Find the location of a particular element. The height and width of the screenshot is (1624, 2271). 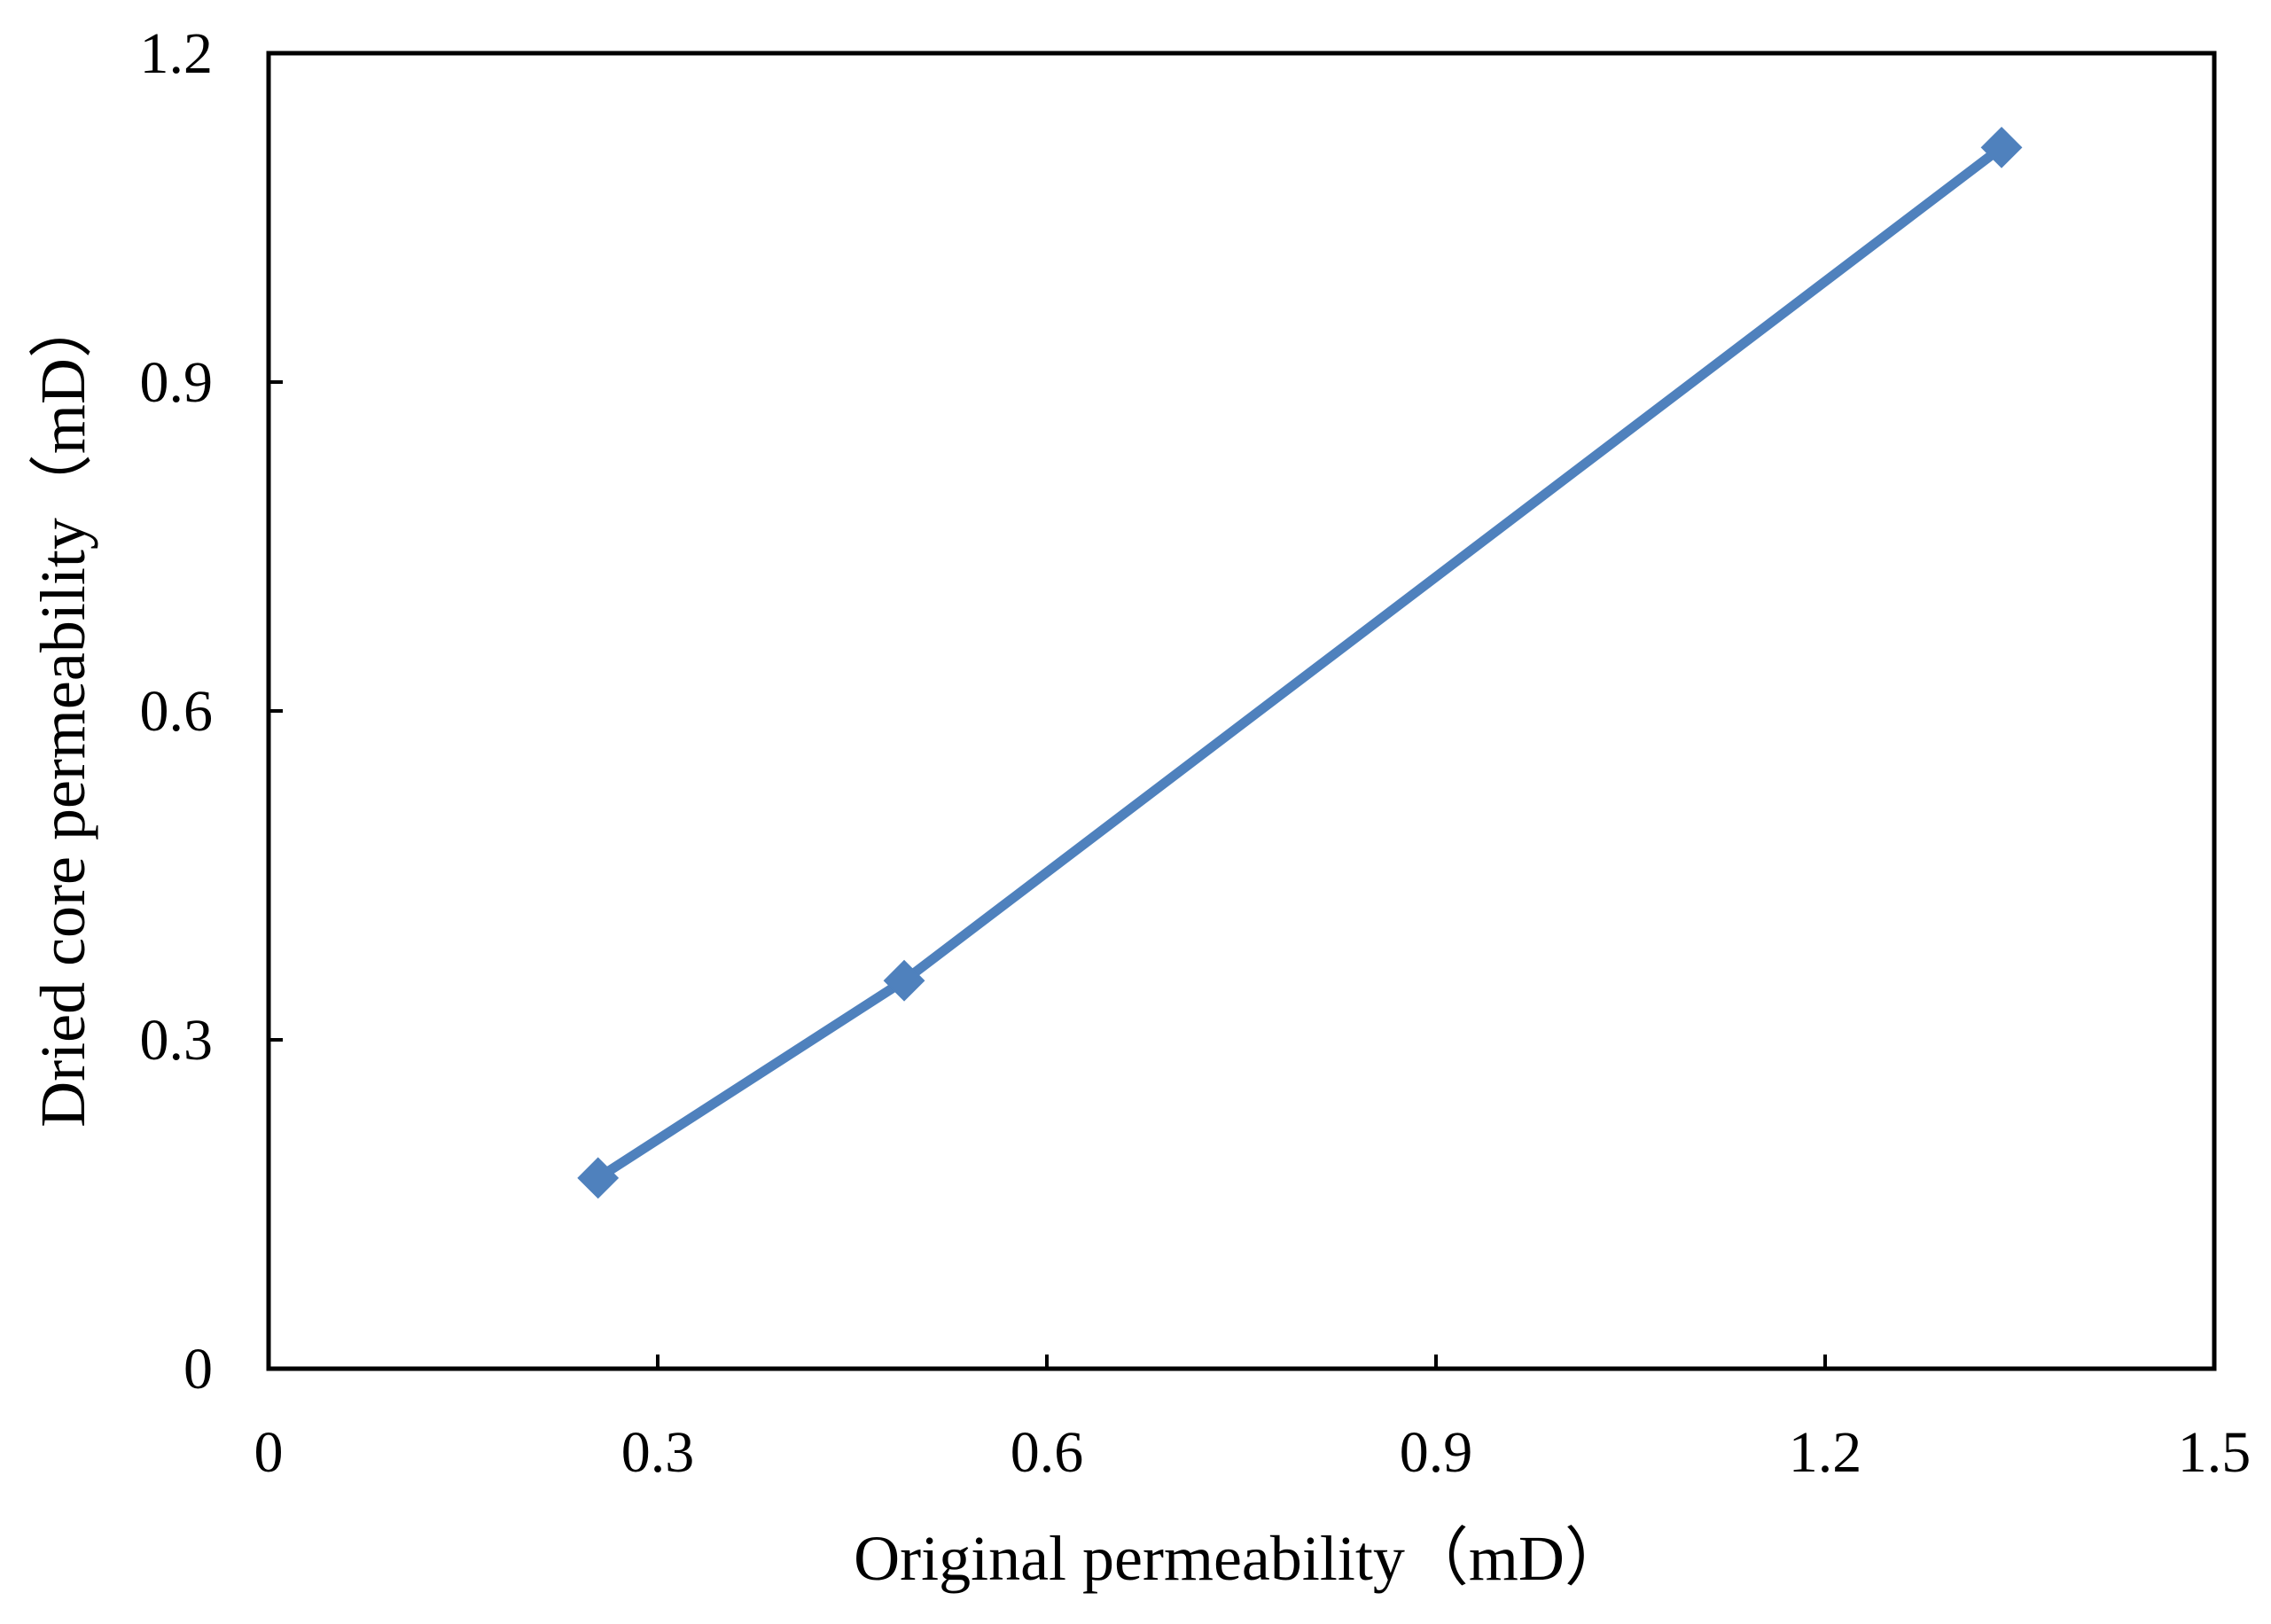

x-axis-ticks: 0 0.3 0.6 0.9 1.2 1.5 is located at coordinates (1252, 1420).